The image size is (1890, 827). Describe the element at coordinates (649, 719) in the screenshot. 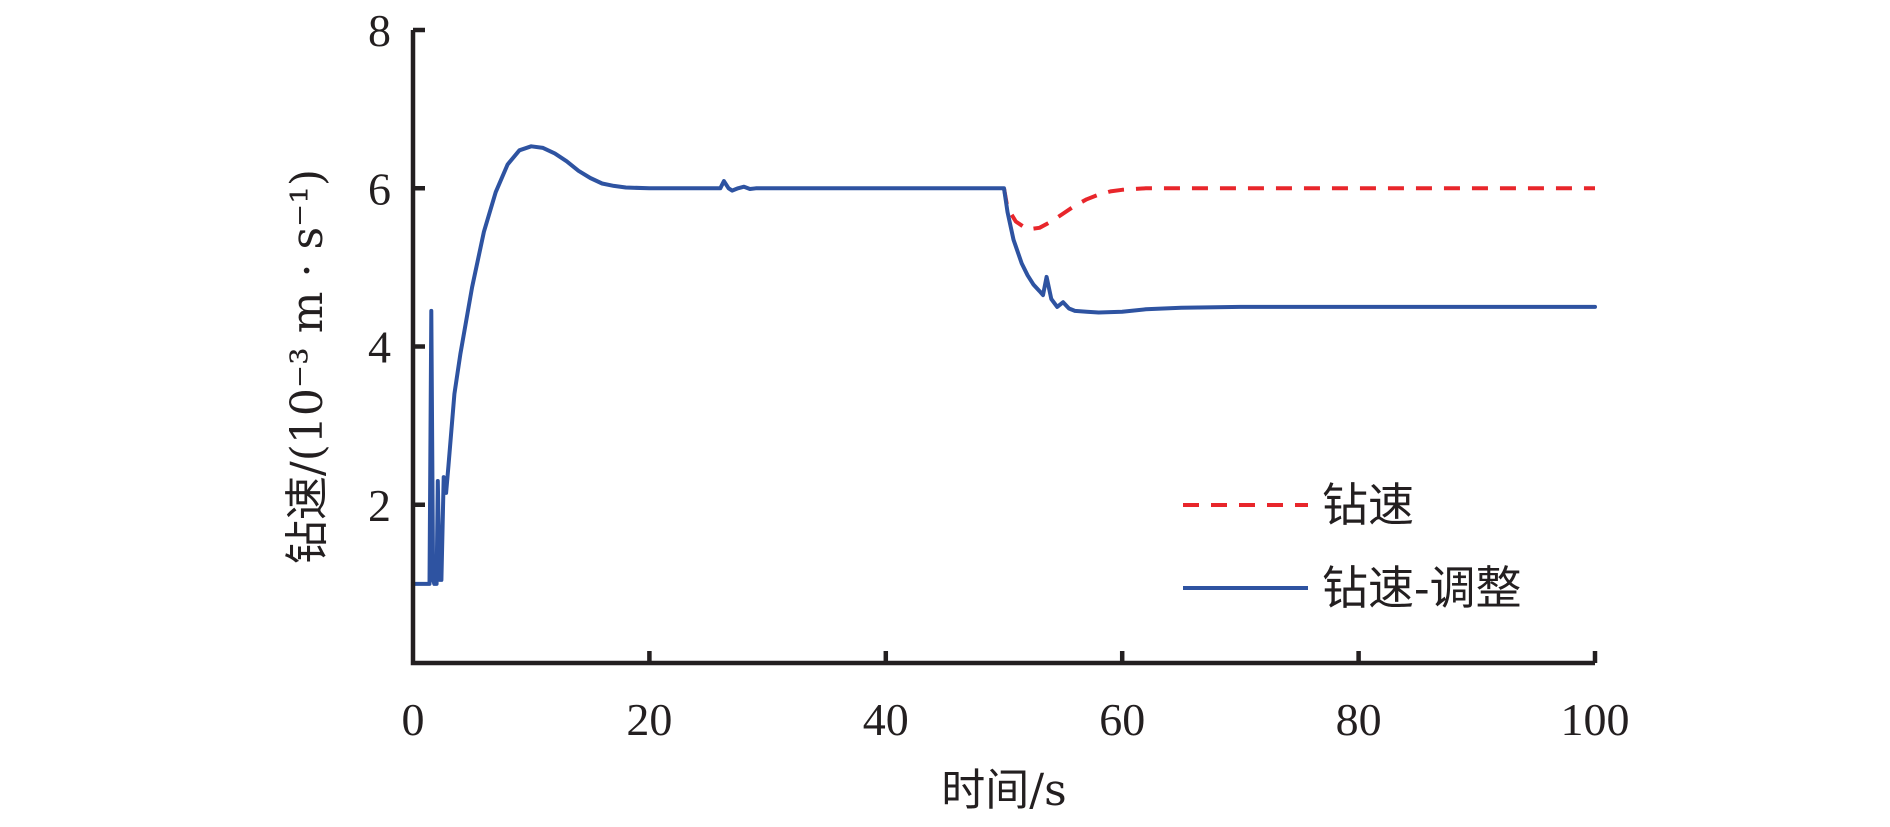

I see `x-tick-label: 20` at that location.